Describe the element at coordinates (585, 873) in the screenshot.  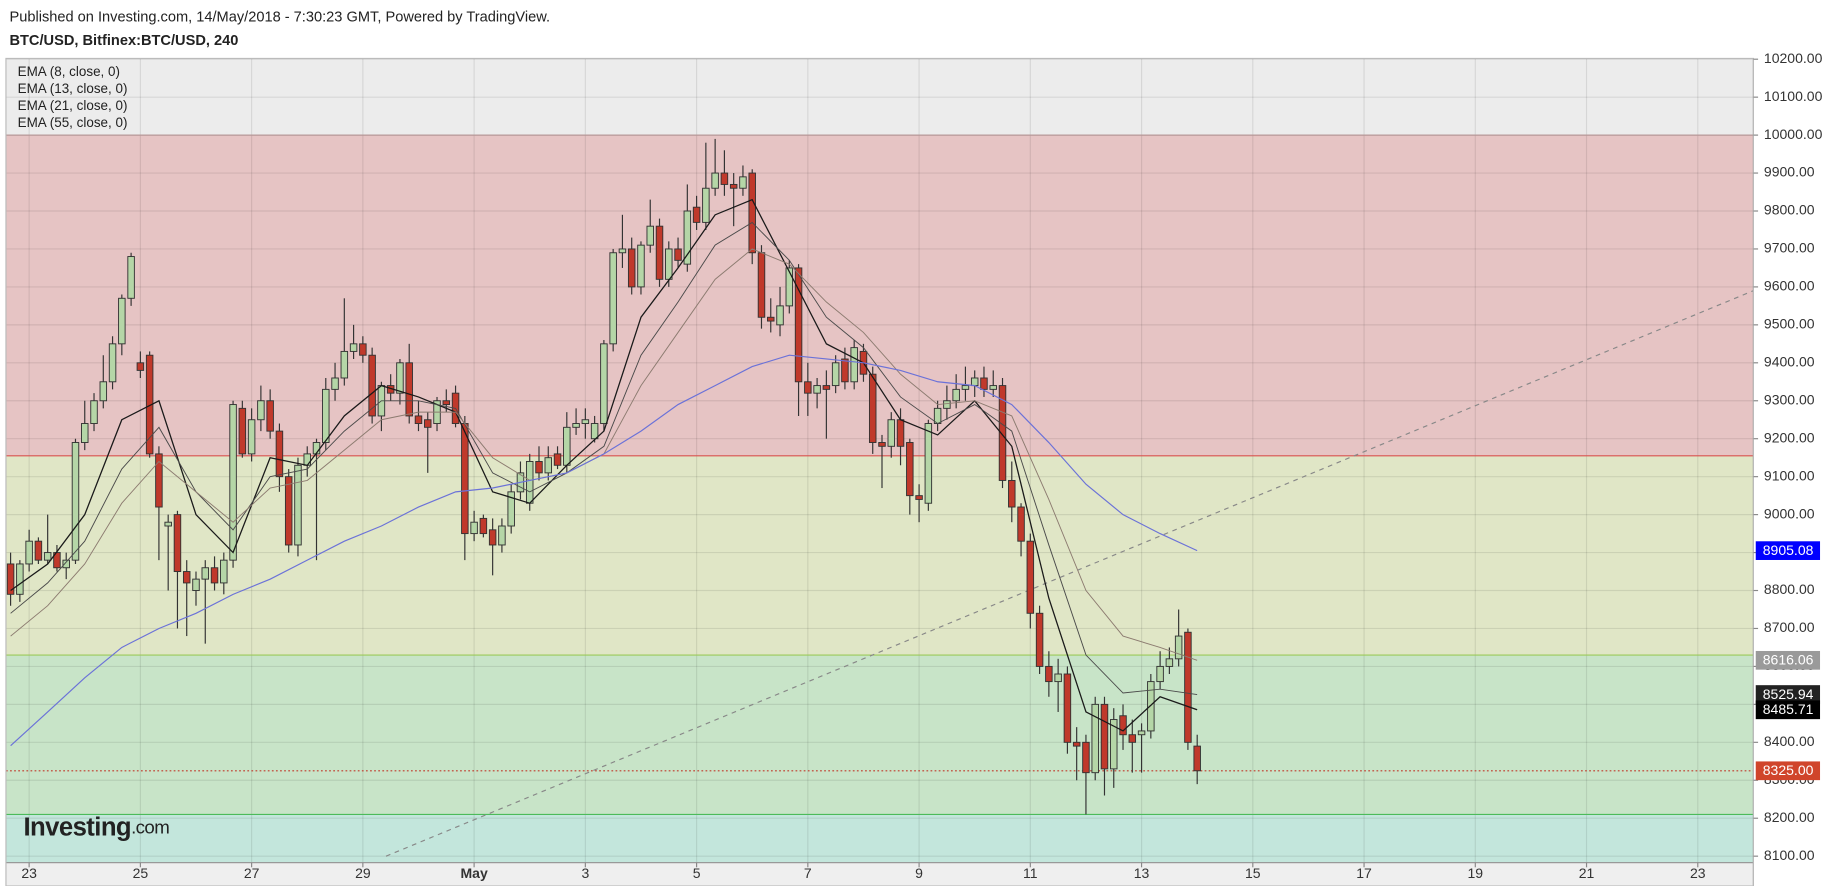
I see `x-tick-label: 3` at that location.